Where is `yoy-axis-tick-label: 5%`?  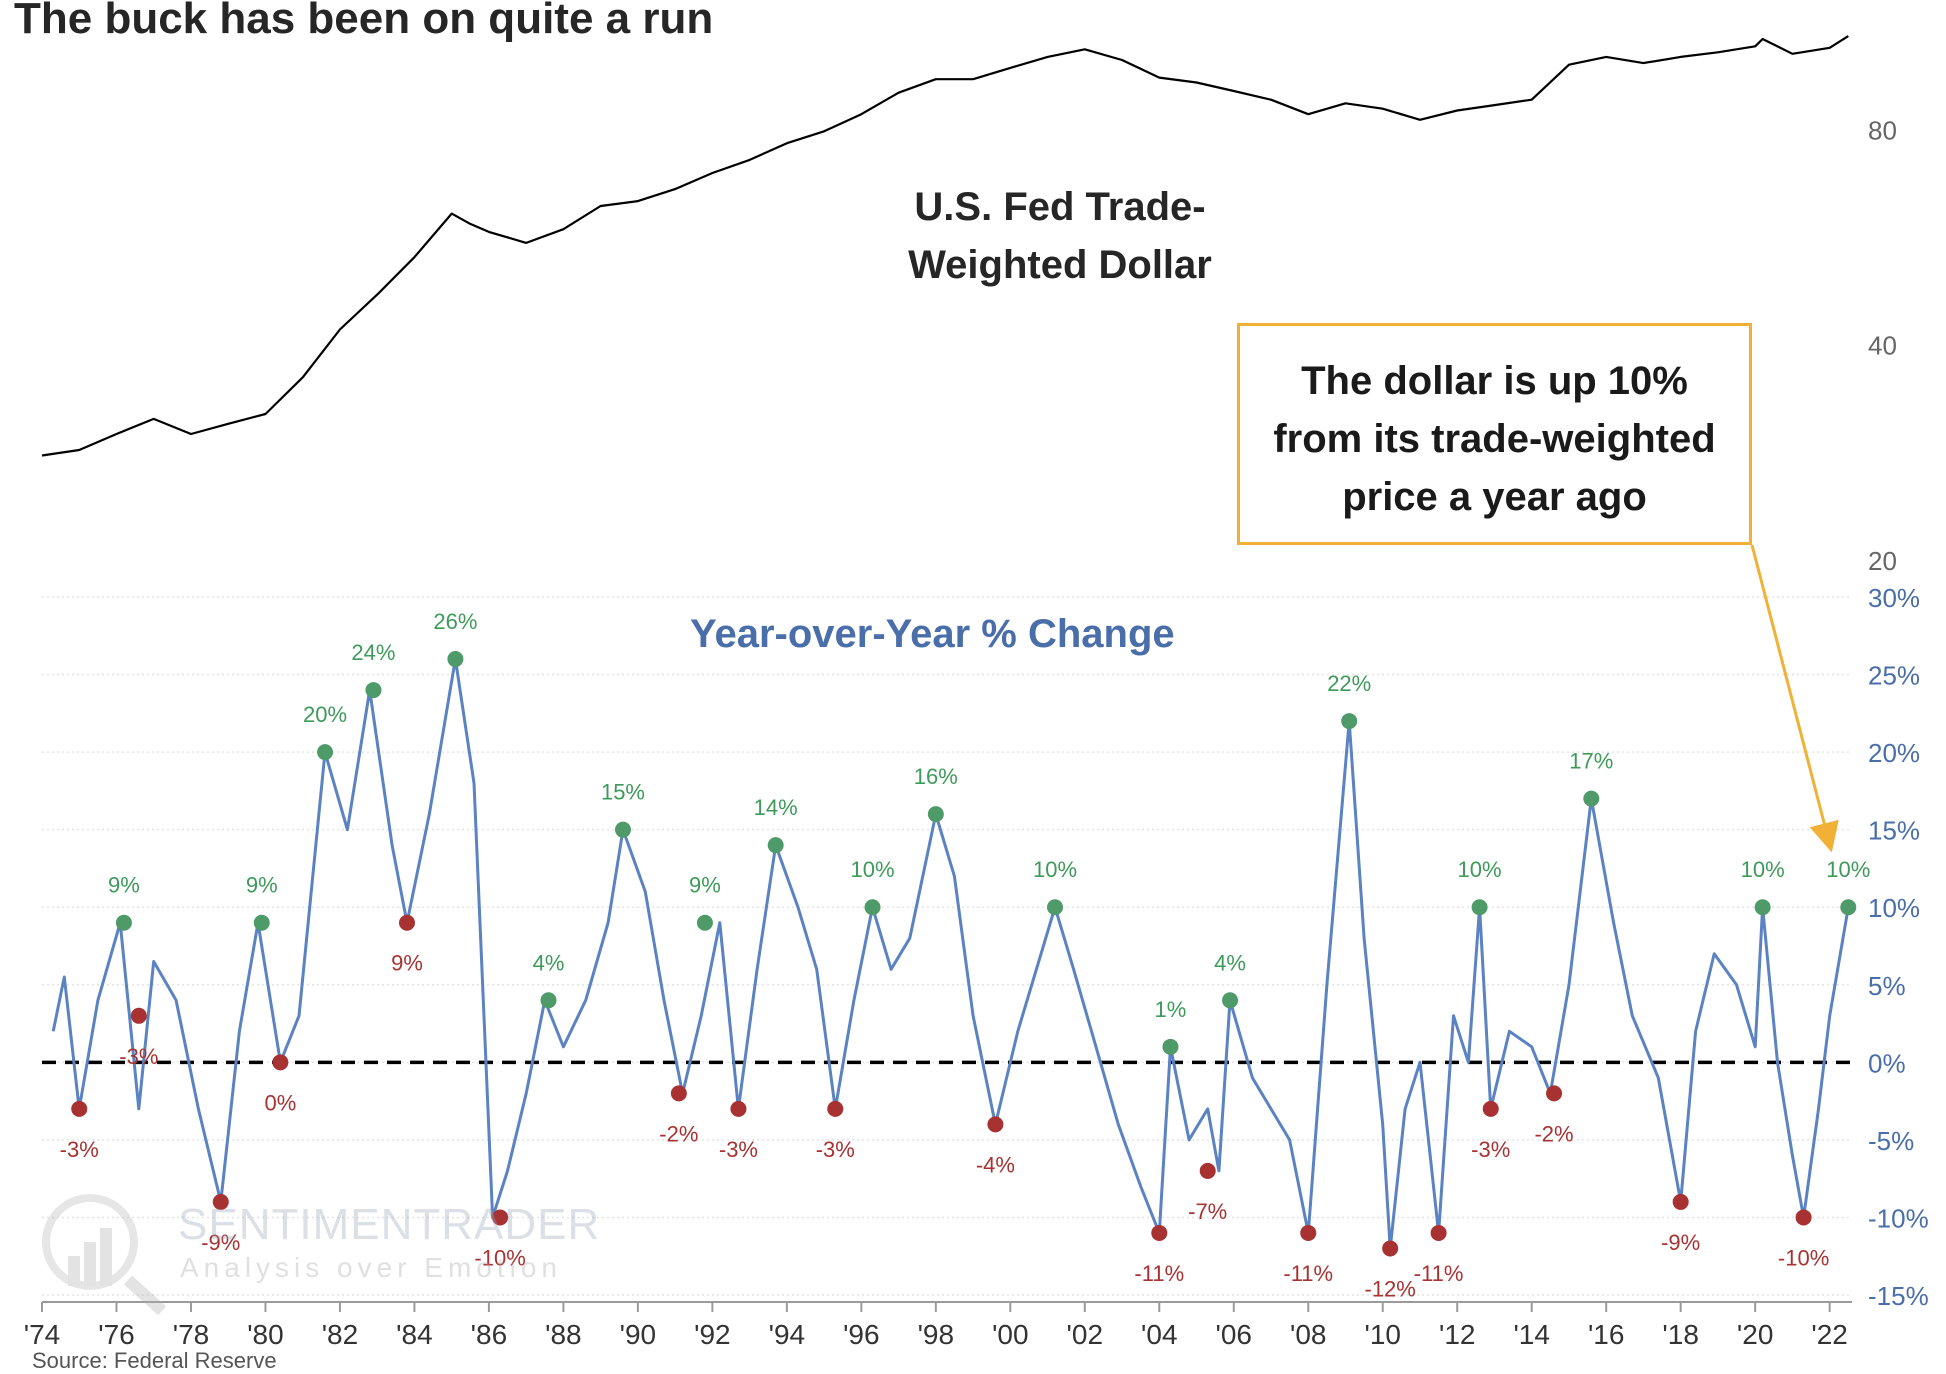
yoy-axis-tick-label: 5% is located at coordinates (1887, 986).